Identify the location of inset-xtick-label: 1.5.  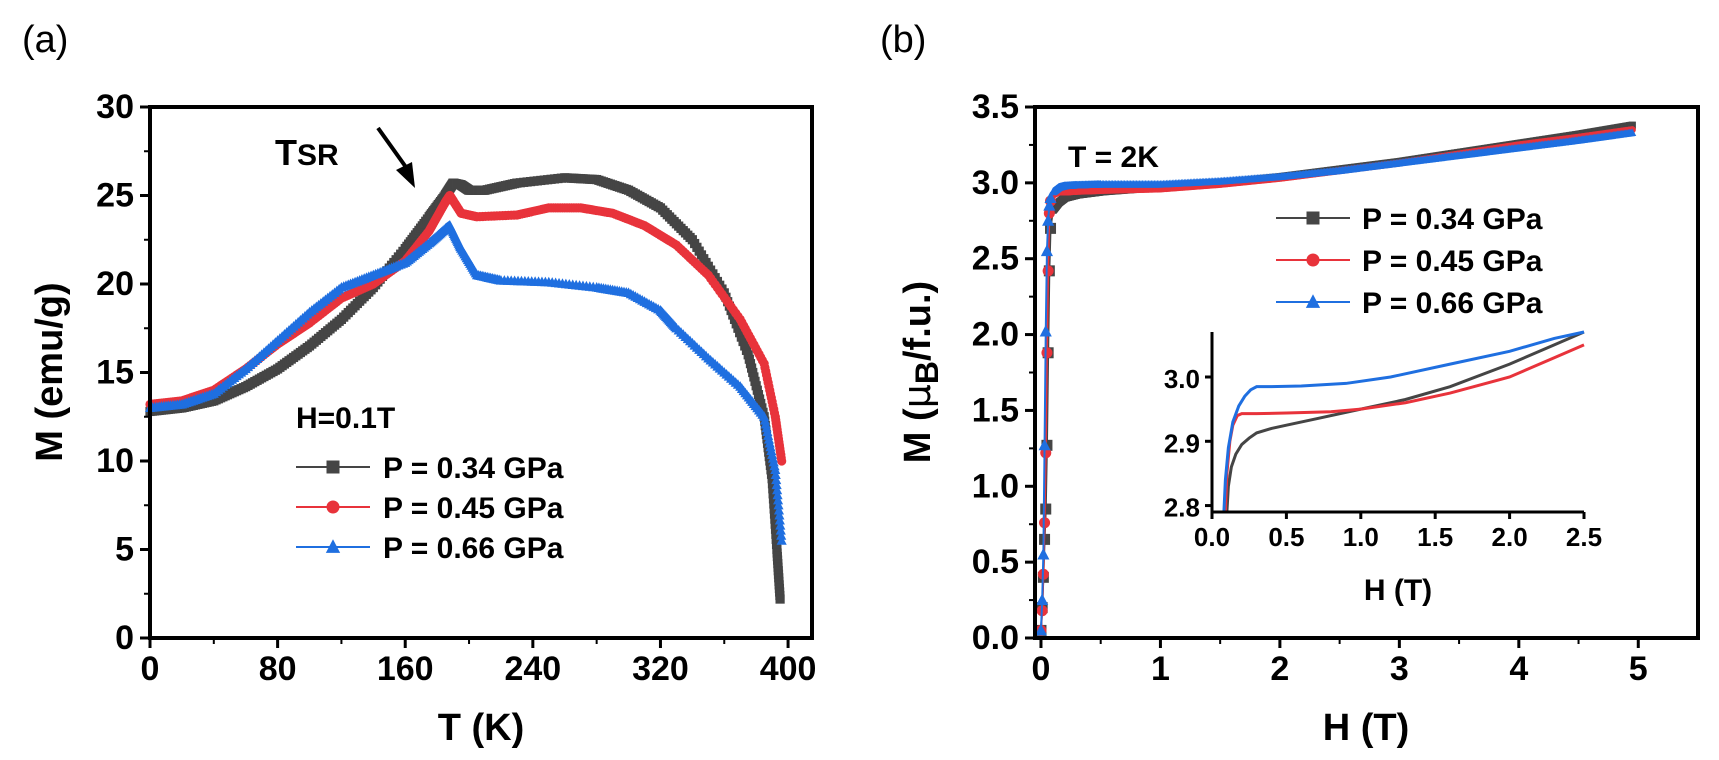
(1435, 537).